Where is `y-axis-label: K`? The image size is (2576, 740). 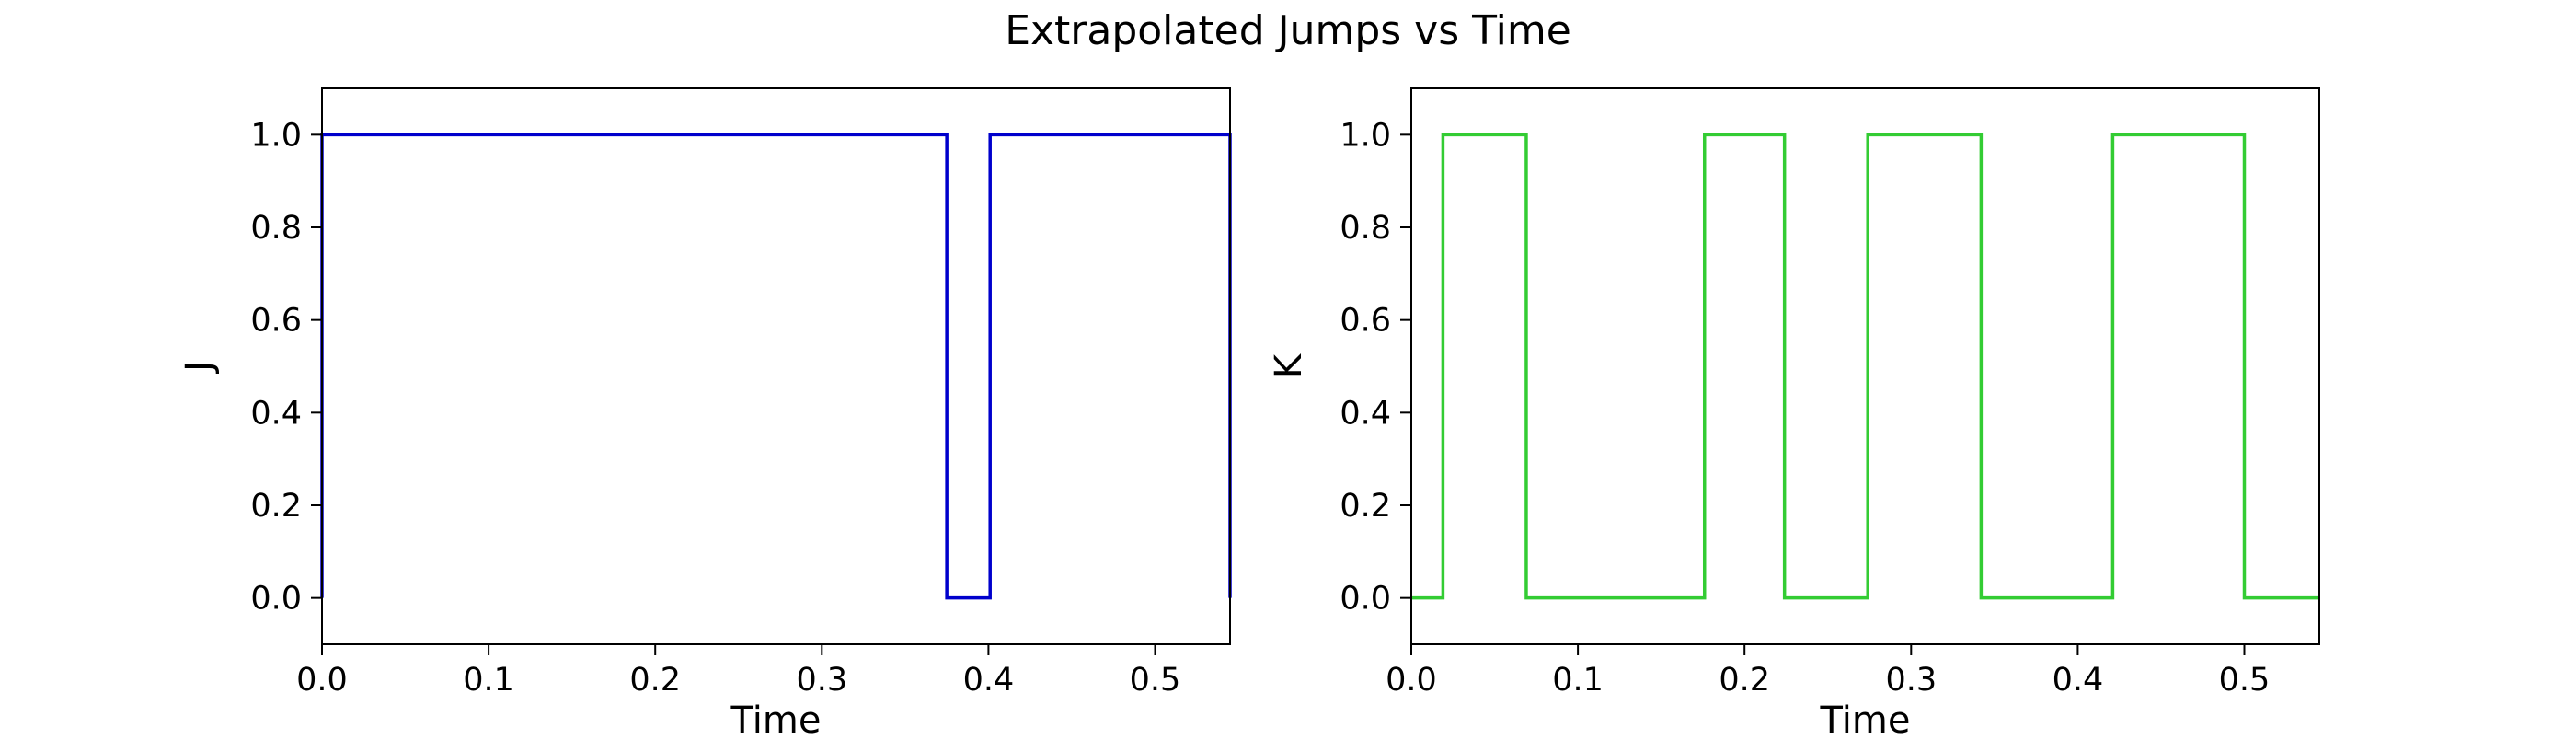
y-axis-label: K is located at coordinates (1289, 365).